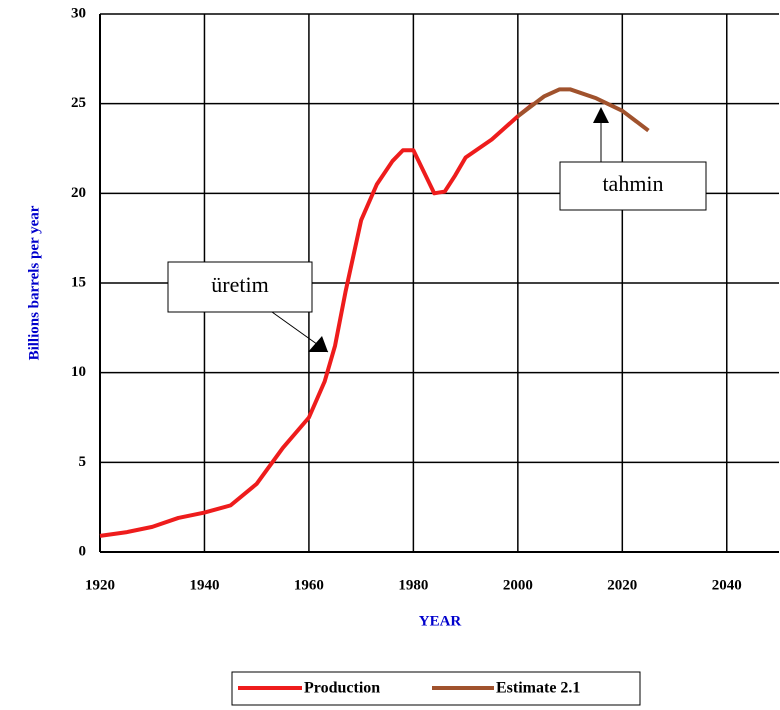 The width and height of the screenshot is (780, 710). What do you see at coordinates (78, 103) in the screenshot?
I see `y-tick-label: 25` at bounding box center [78, 103].